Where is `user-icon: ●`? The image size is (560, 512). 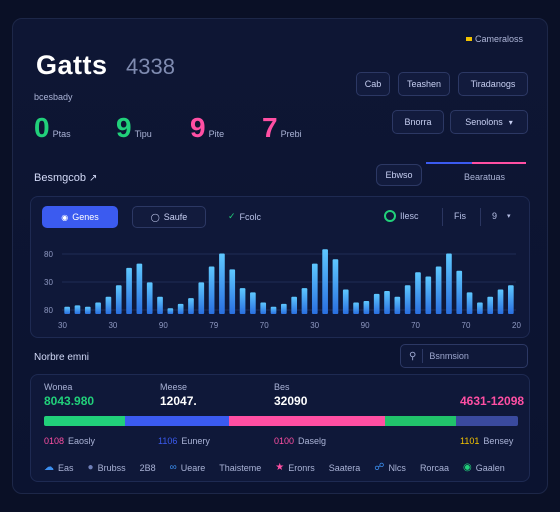 user-icon: ● is located at coordinates (90, 467).